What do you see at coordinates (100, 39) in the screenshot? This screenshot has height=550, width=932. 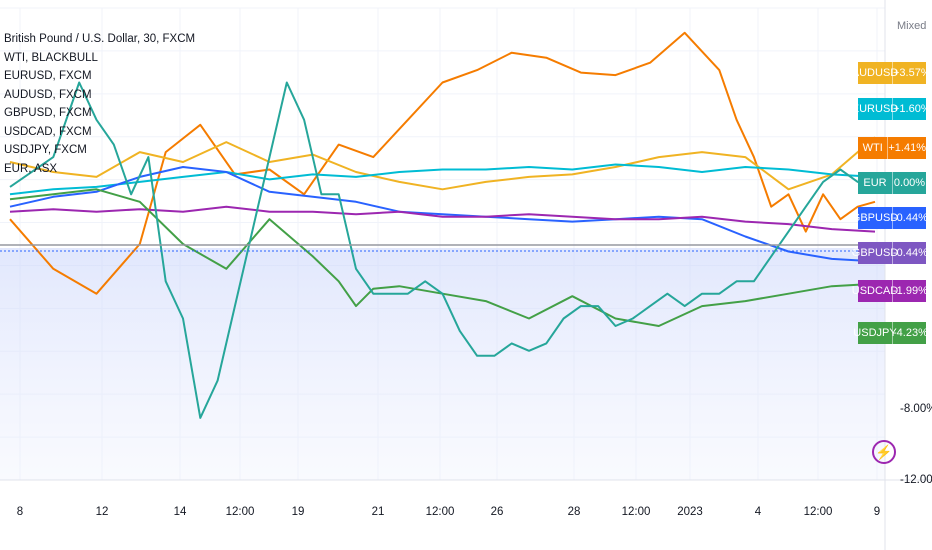 I see `legend-main-symbol: British Pound / U.S. Dollar, 30, FXCM` at bounding box center [100, 39].